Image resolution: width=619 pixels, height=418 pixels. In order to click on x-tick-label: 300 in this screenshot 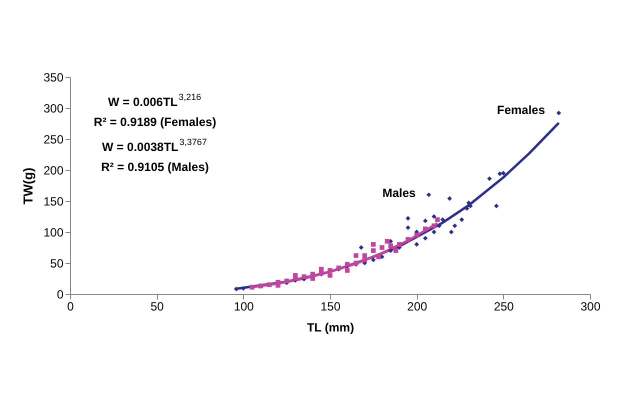, I will do `click(590, 307)`.